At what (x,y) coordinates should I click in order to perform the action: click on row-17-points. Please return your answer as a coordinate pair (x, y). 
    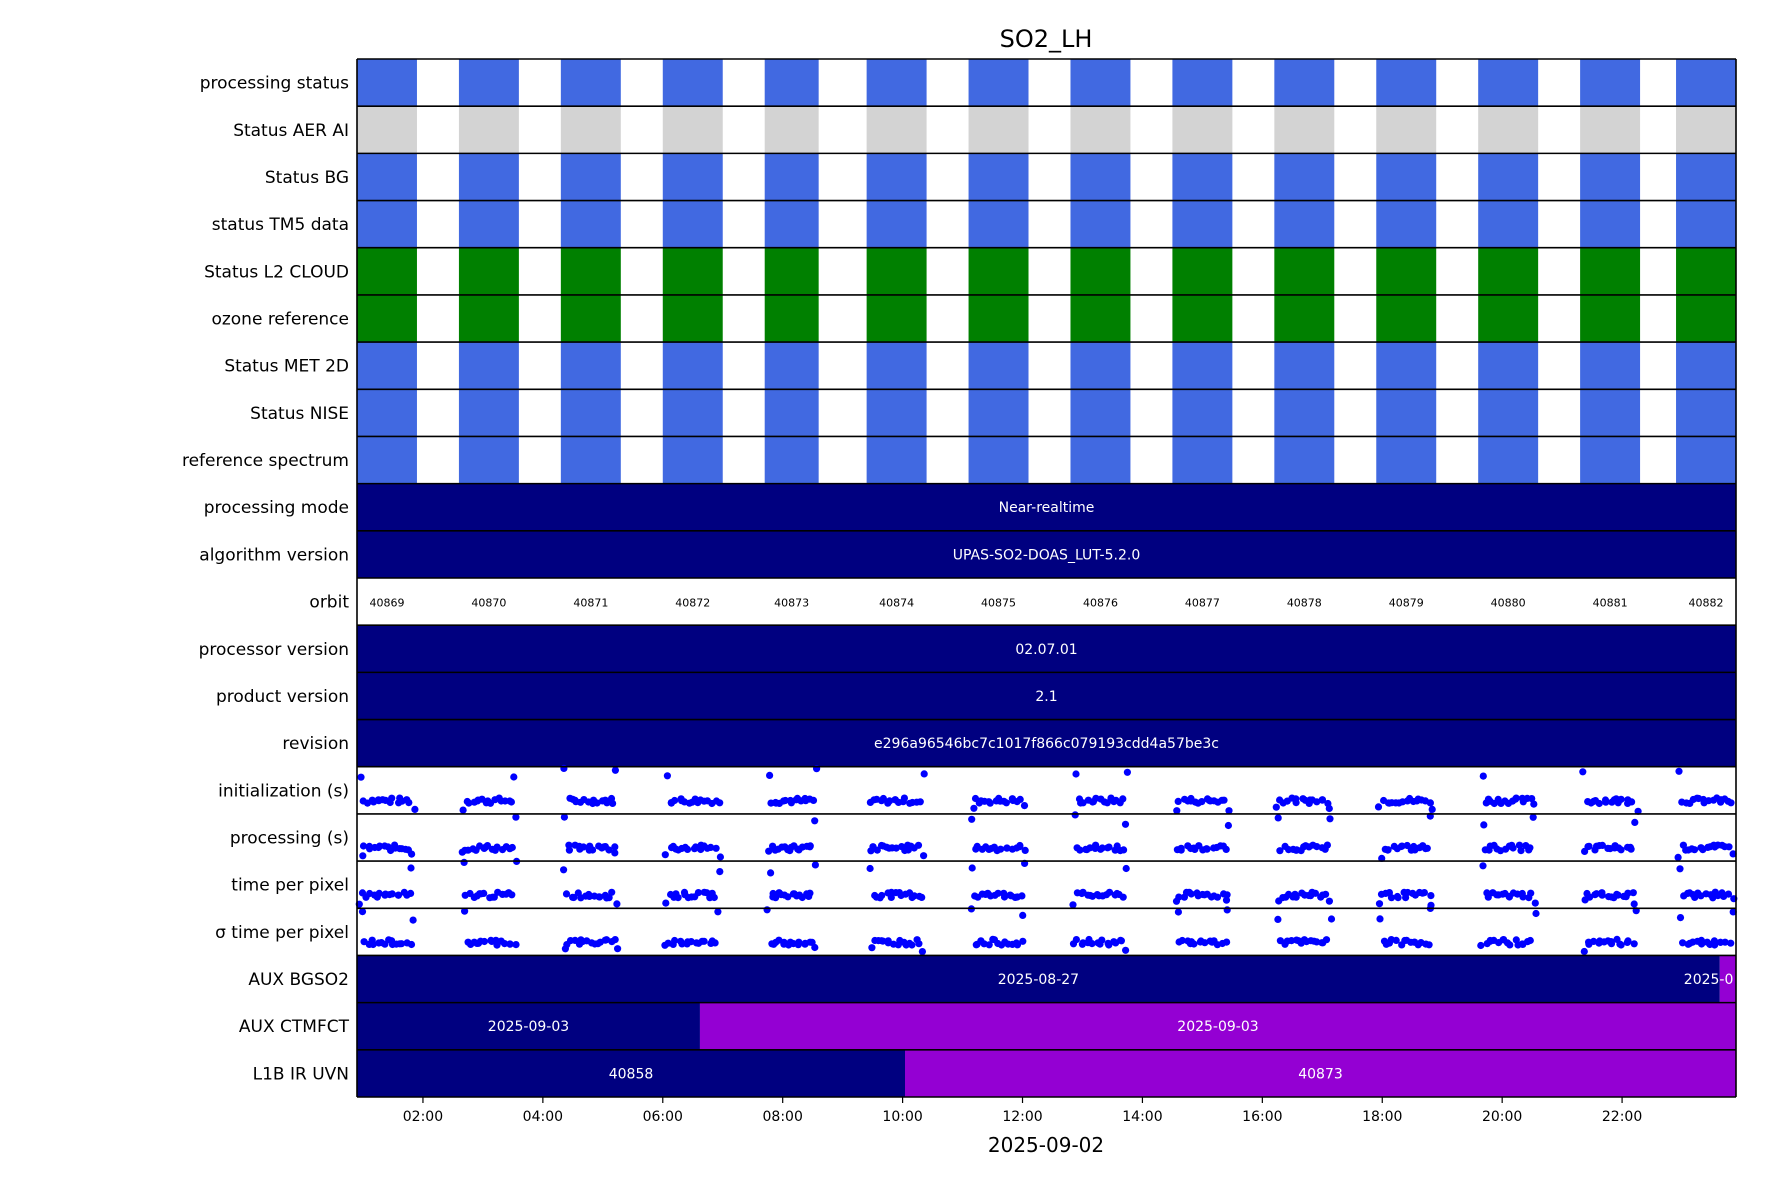
    Looking at the image, I should click on (1046, 883).